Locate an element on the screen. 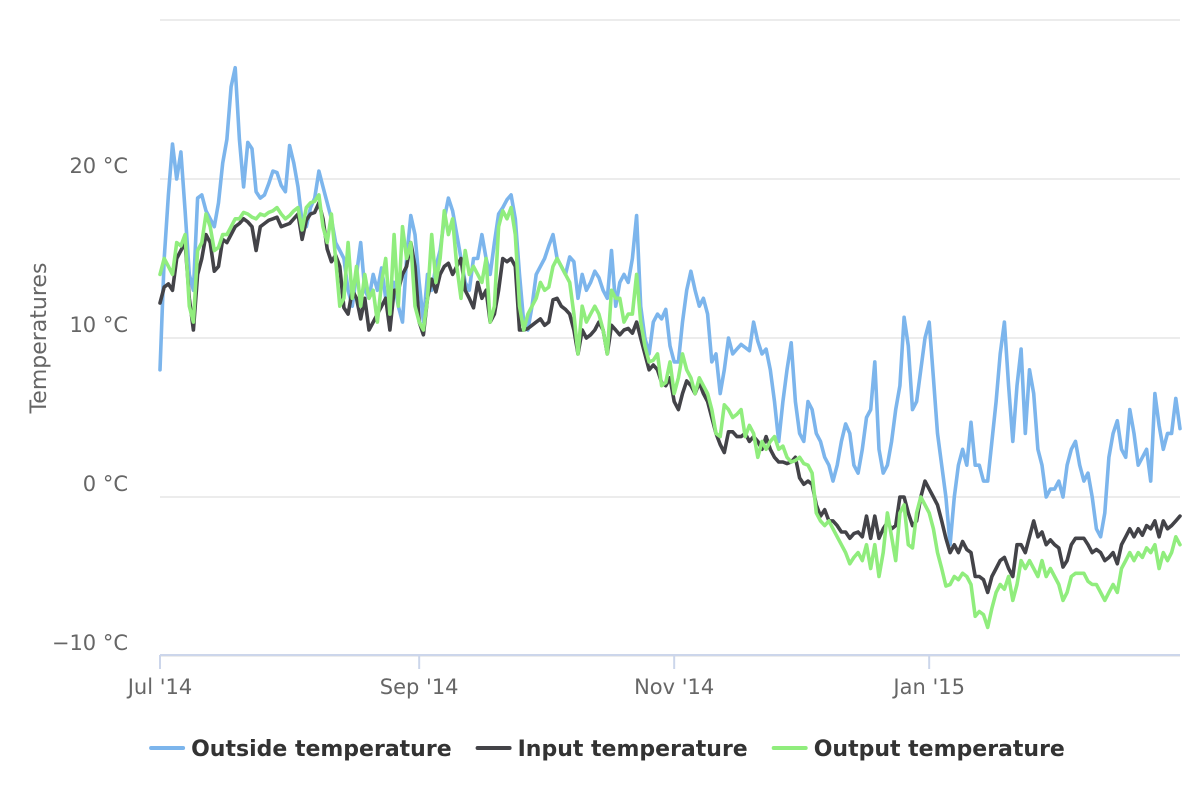 This screenshot has height=800, width=1200. legend-label: Output temperature is located at coordinates (939, 749).